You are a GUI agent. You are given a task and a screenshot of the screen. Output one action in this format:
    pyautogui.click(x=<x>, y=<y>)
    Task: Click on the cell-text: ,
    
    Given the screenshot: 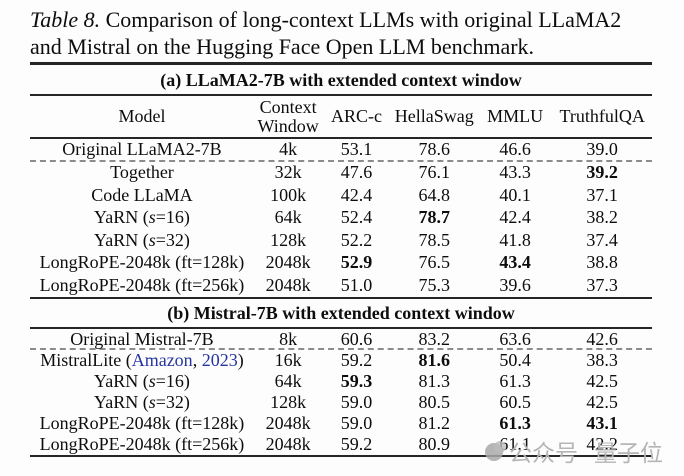 What is the action you would take?
    pyautogui.click(x=197, y=359)
    